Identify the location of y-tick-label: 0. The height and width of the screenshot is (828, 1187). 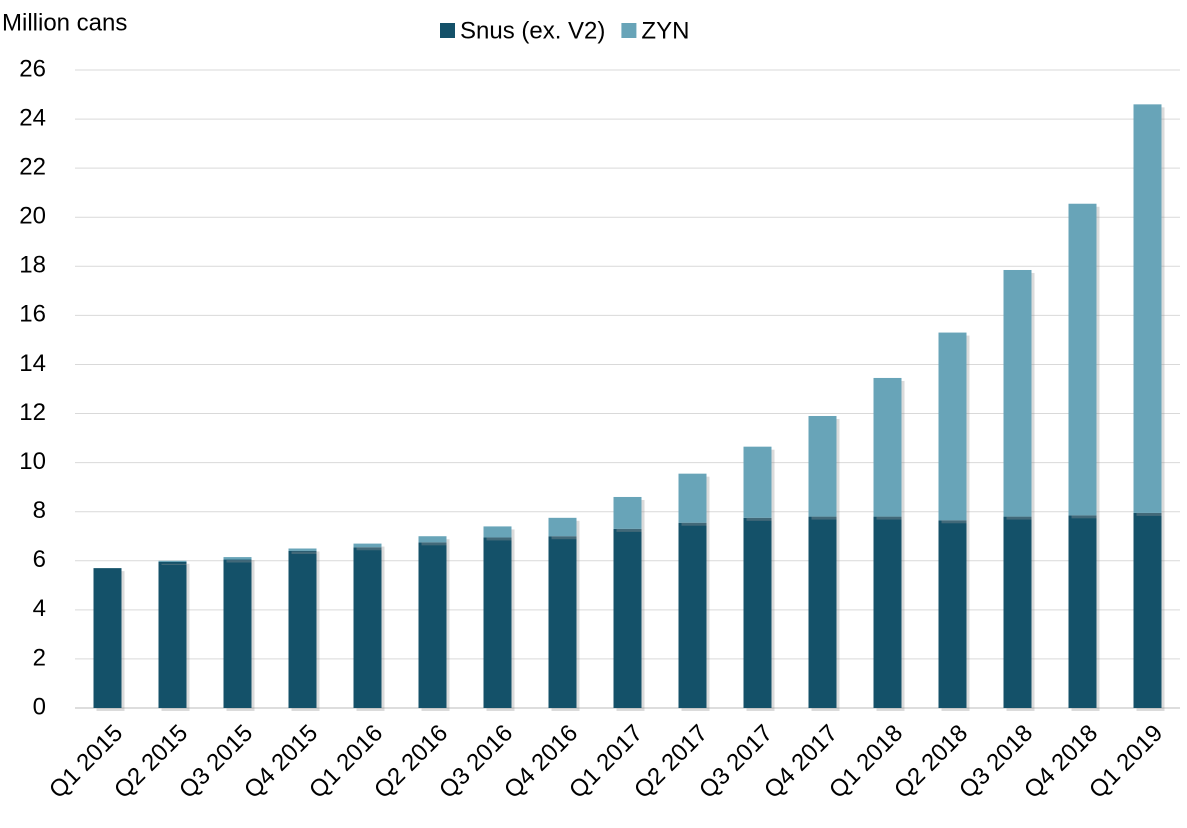
(39, 706).